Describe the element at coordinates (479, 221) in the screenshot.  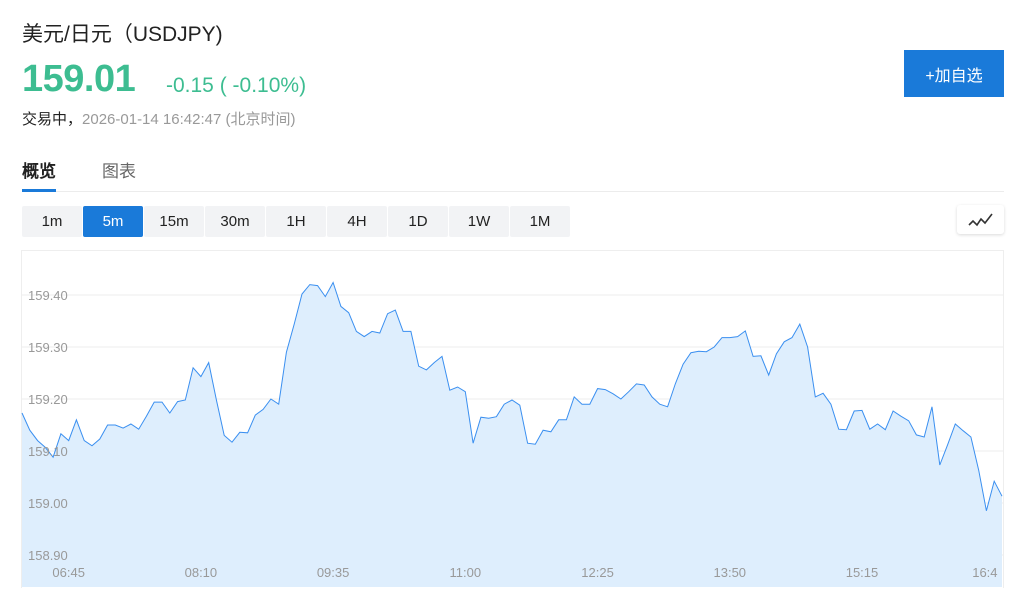
I see `period-1w: 1W` at that location.